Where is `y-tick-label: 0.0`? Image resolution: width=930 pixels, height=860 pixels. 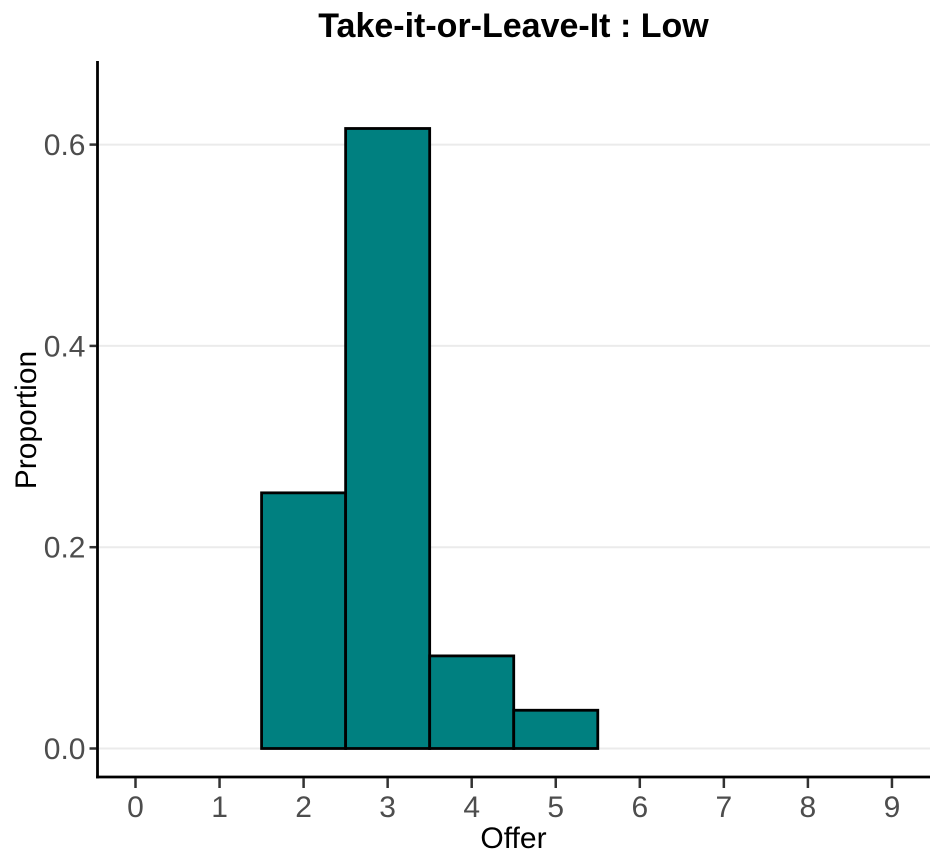 y-tick-label: 0.0 is located at coordinates (65, 749).